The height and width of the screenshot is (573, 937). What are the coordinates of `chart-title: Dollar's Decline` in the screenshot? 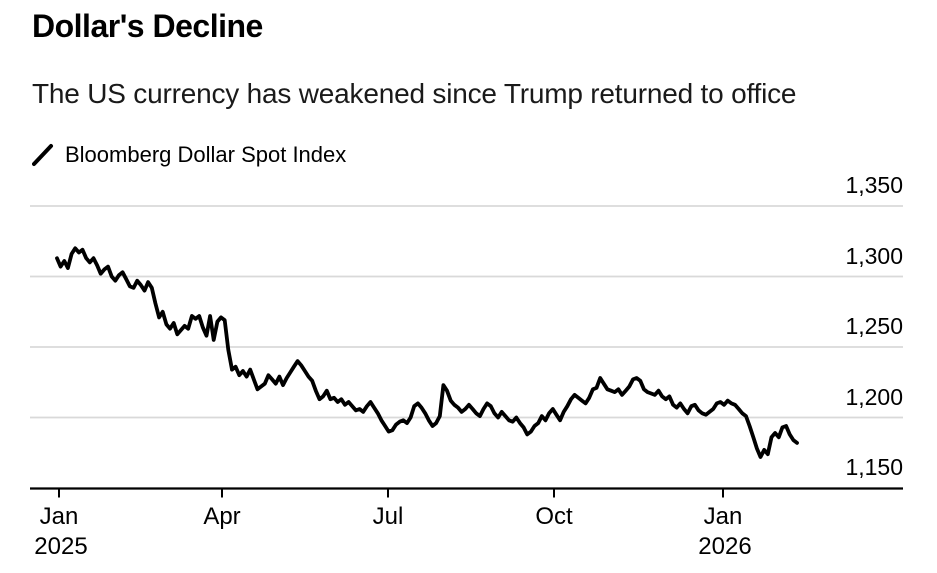 It's located at (147, 26).